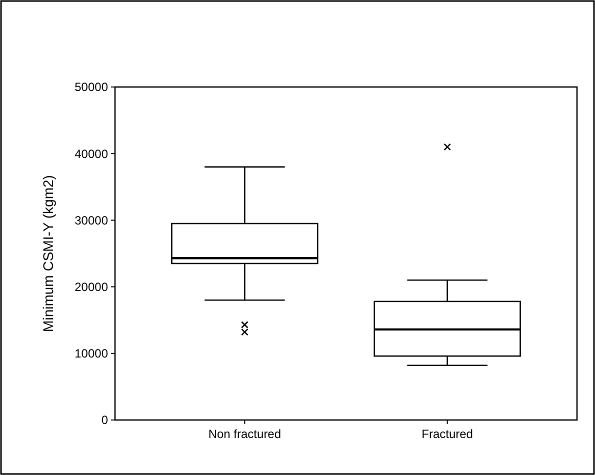 The image size is (595, 475). I want to click on x-tick-label: Non fractured, so click(245, 434).